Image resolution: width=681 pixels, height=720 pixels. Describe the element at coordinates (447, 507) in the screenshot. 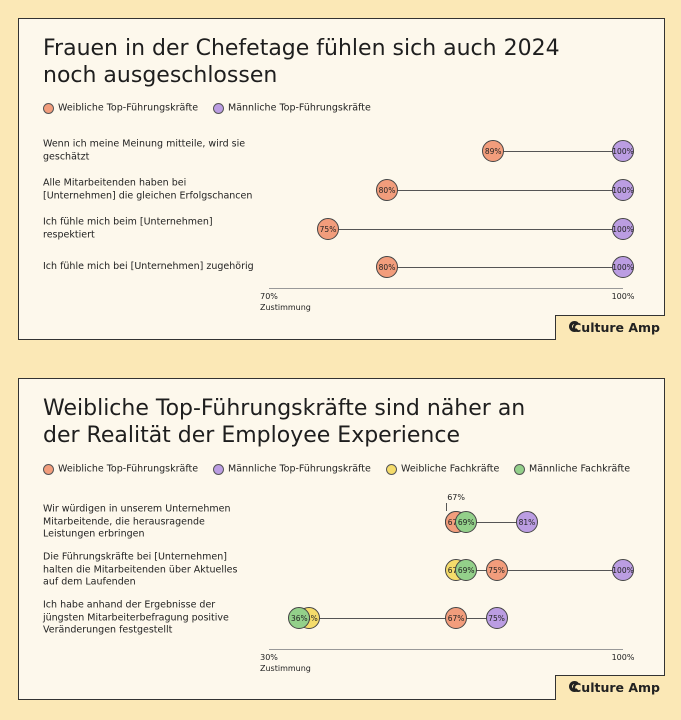

I see `annotation-line` at that location.